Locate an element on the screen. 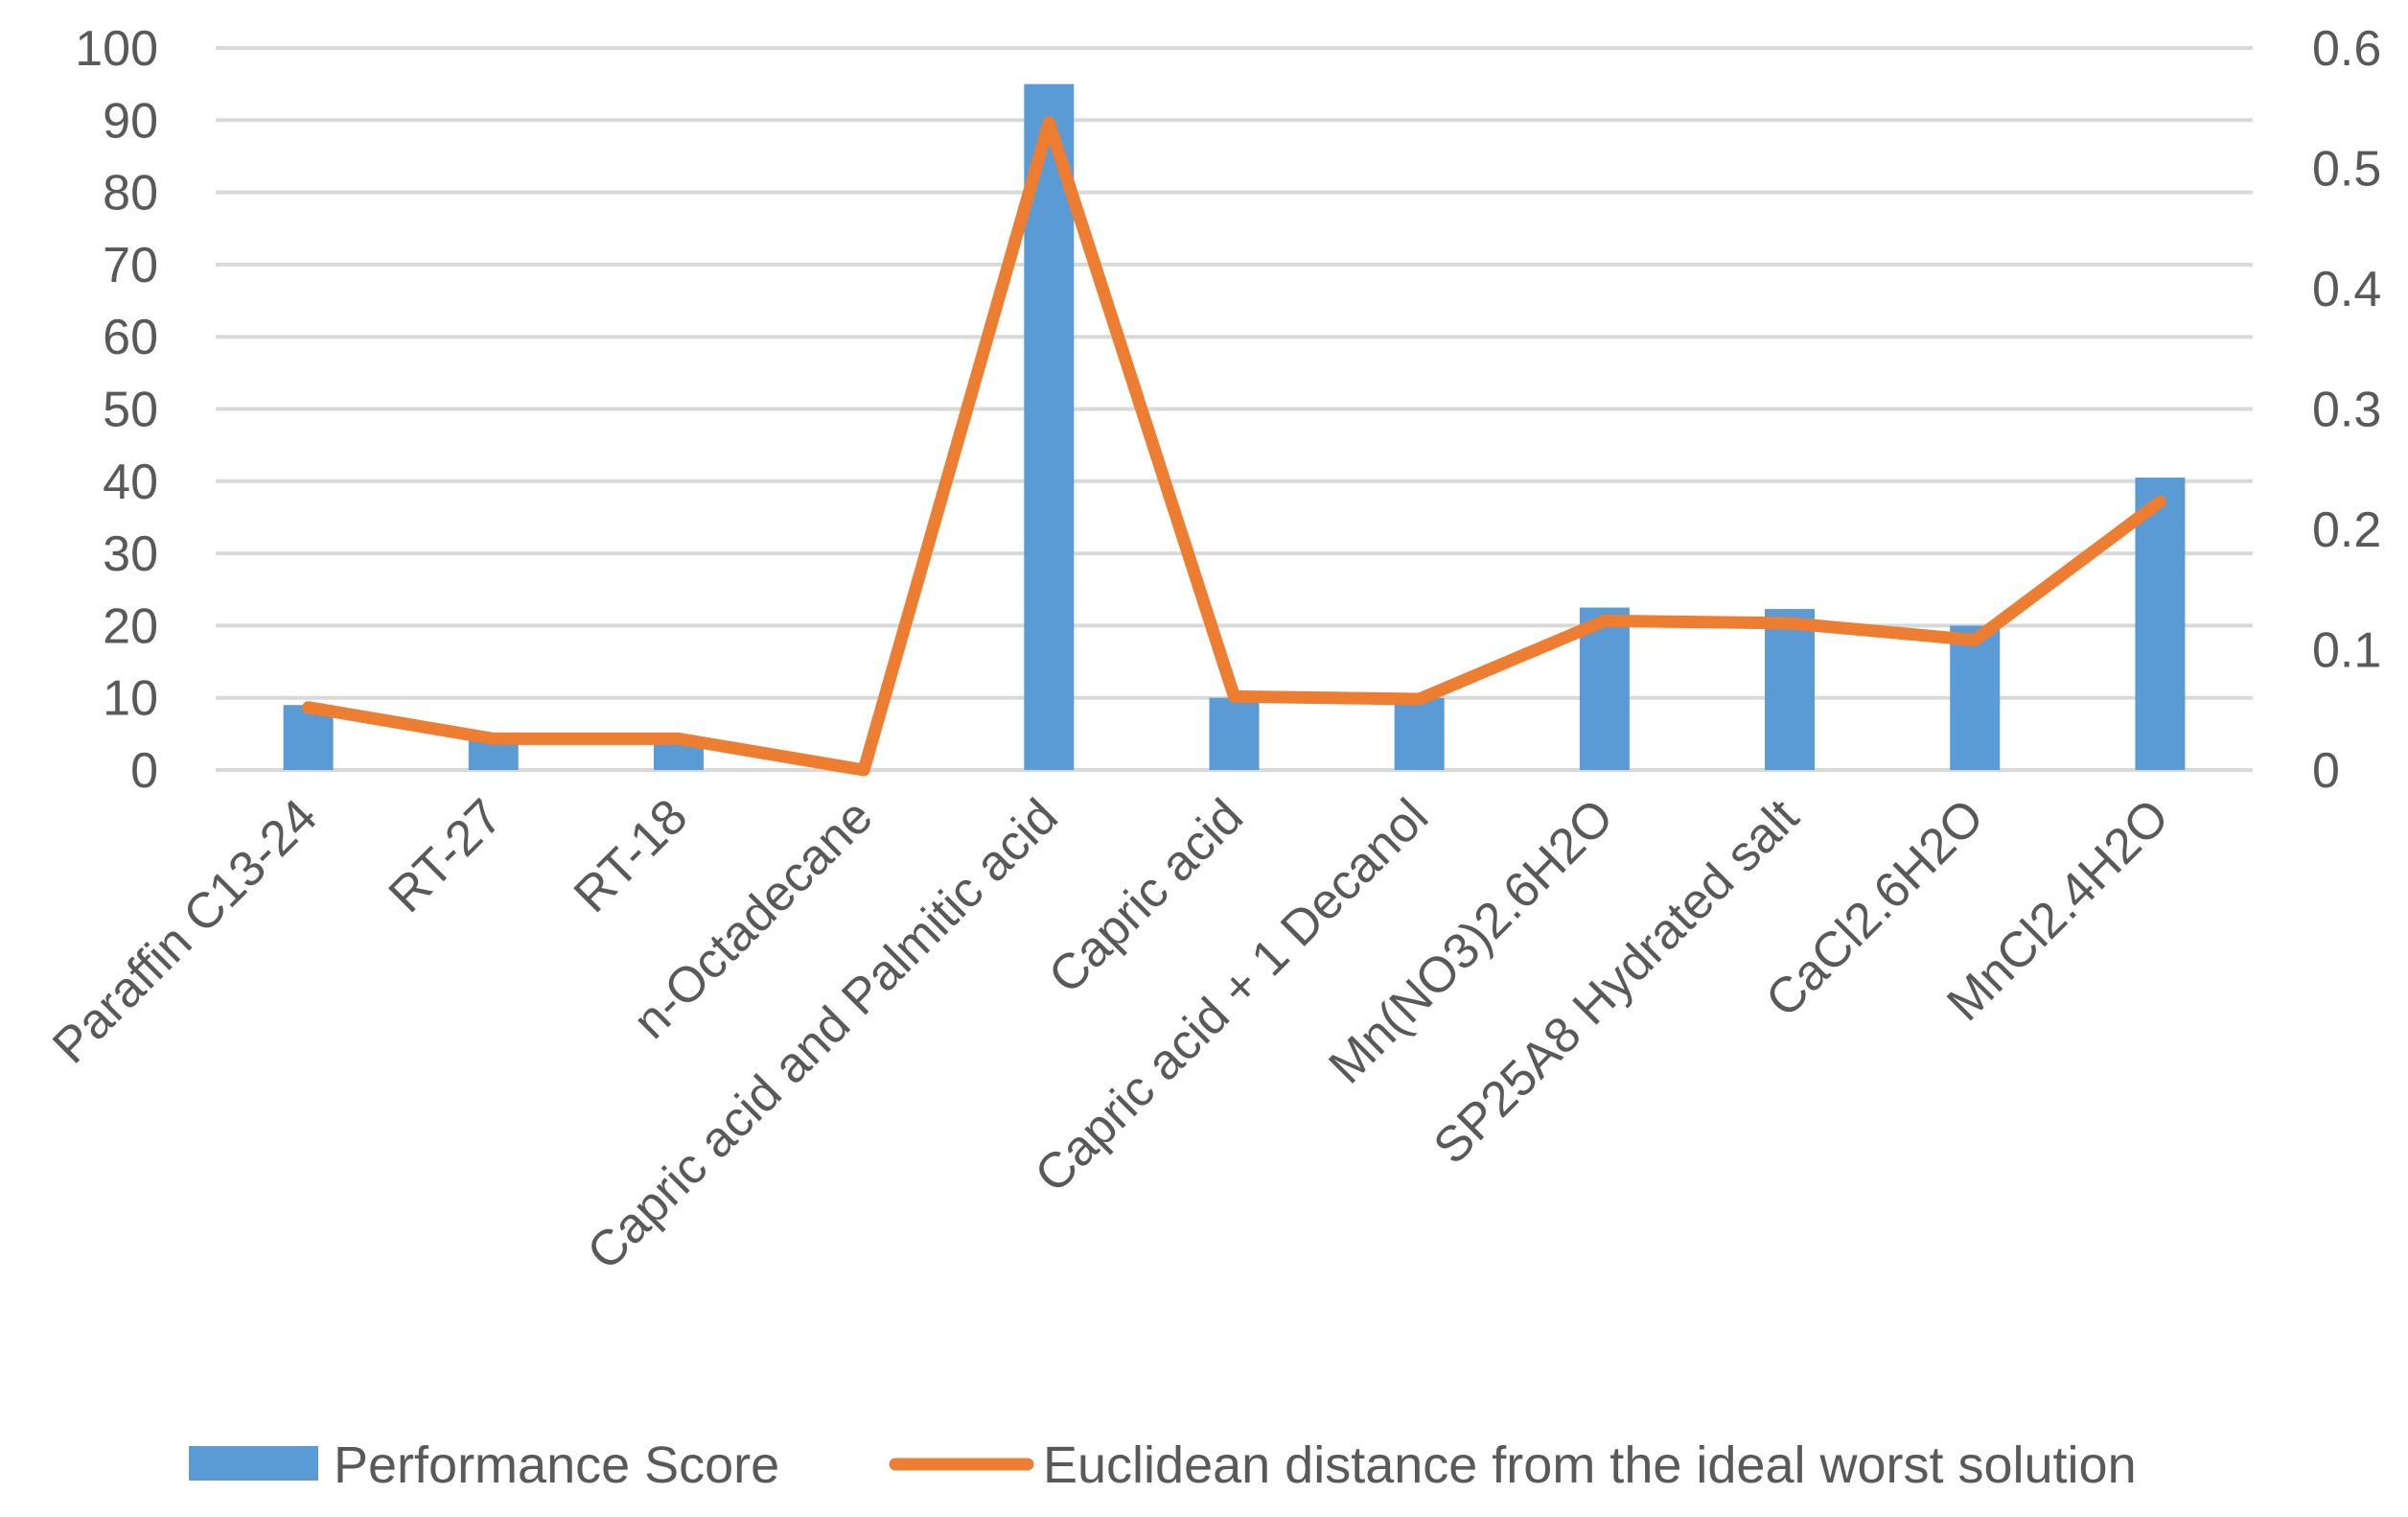  left-tick-label: 70 is located at coordinates (130, 265).